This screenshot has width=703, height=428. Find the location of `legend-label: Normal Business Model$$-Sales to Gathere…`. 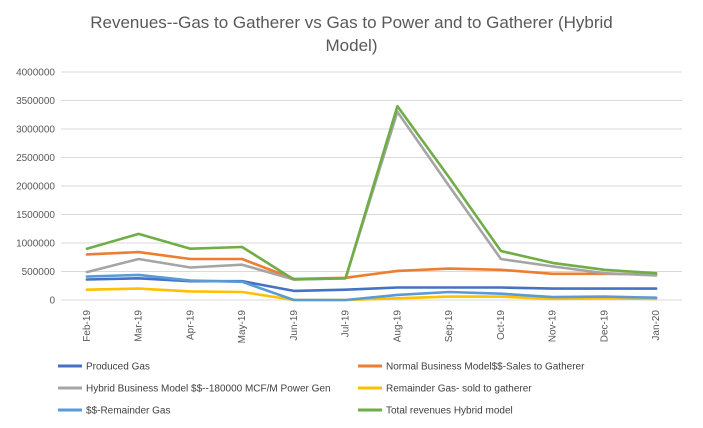

legend-label: Normal Business Model$$-Sales to Gathere… is located at coordinates (485, 367).